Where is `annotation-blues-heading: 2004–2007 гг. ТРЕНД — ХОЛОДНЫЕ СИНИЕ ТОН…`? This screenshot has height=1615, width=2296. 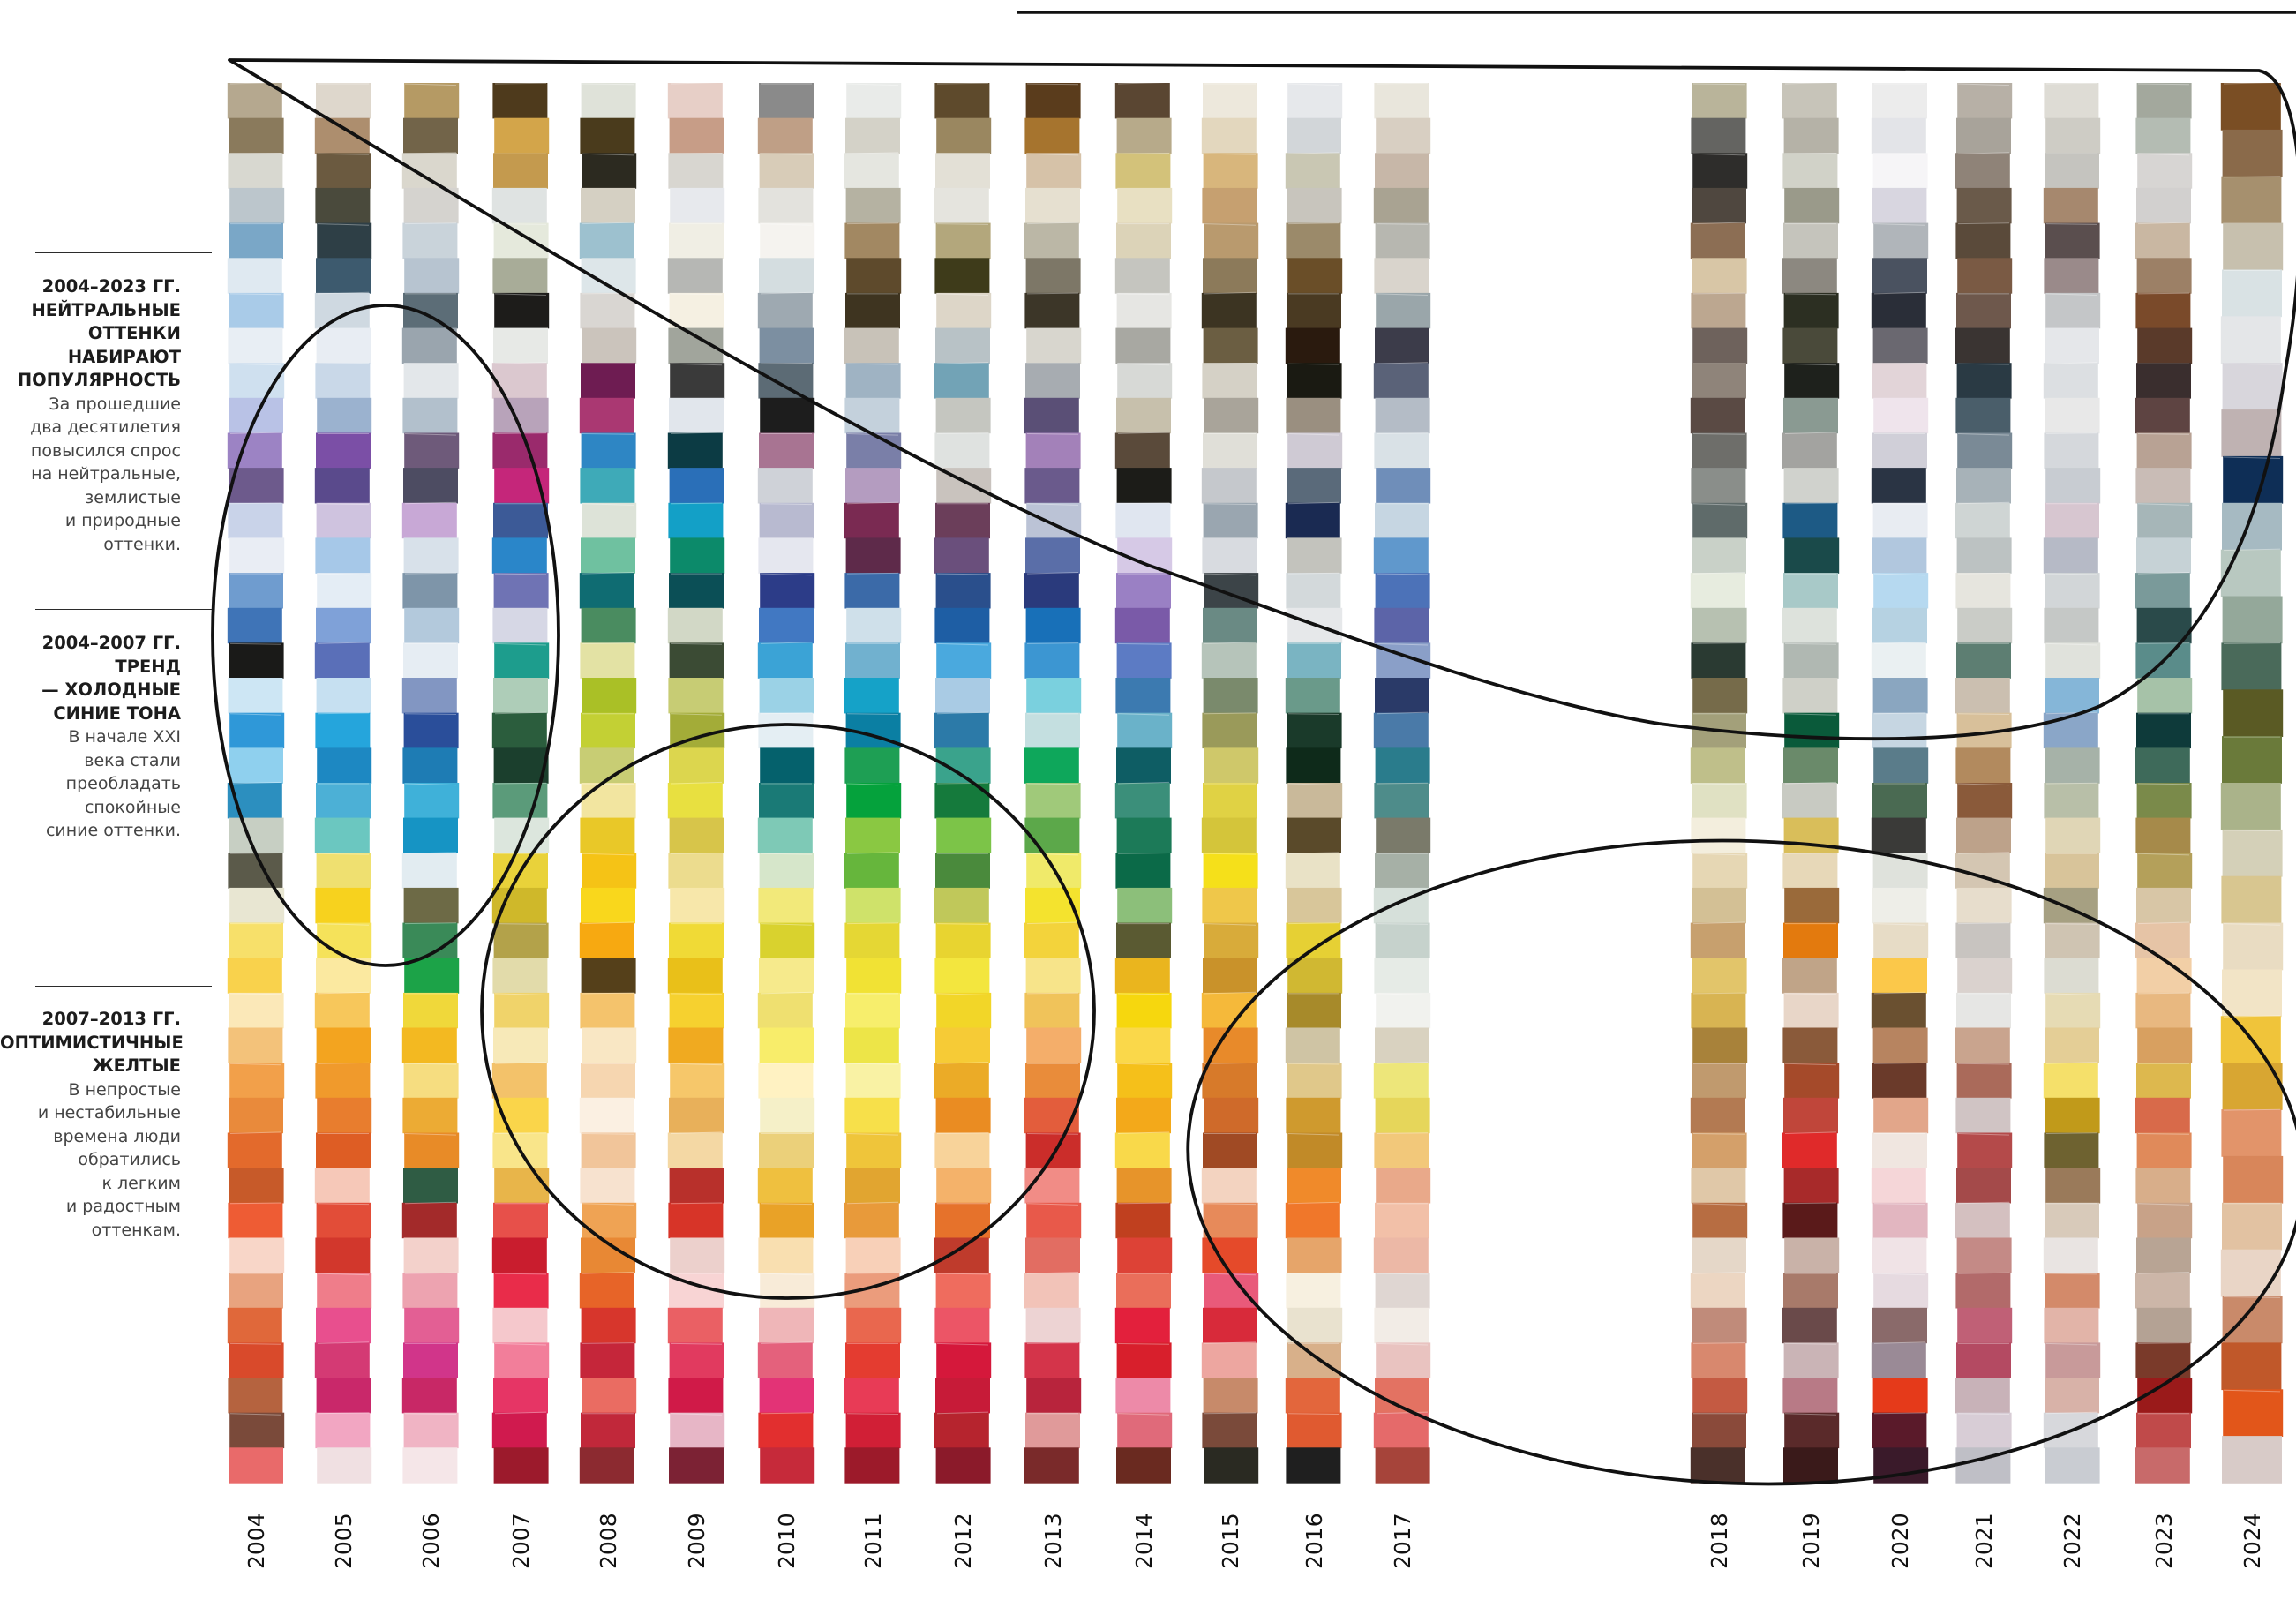 annotation-blues-heading: 2004–2007 гг. ТРЕНД — ХОЛОДНЫЕ СИНИЕ ТОН… is located at coordinates (90, 678).